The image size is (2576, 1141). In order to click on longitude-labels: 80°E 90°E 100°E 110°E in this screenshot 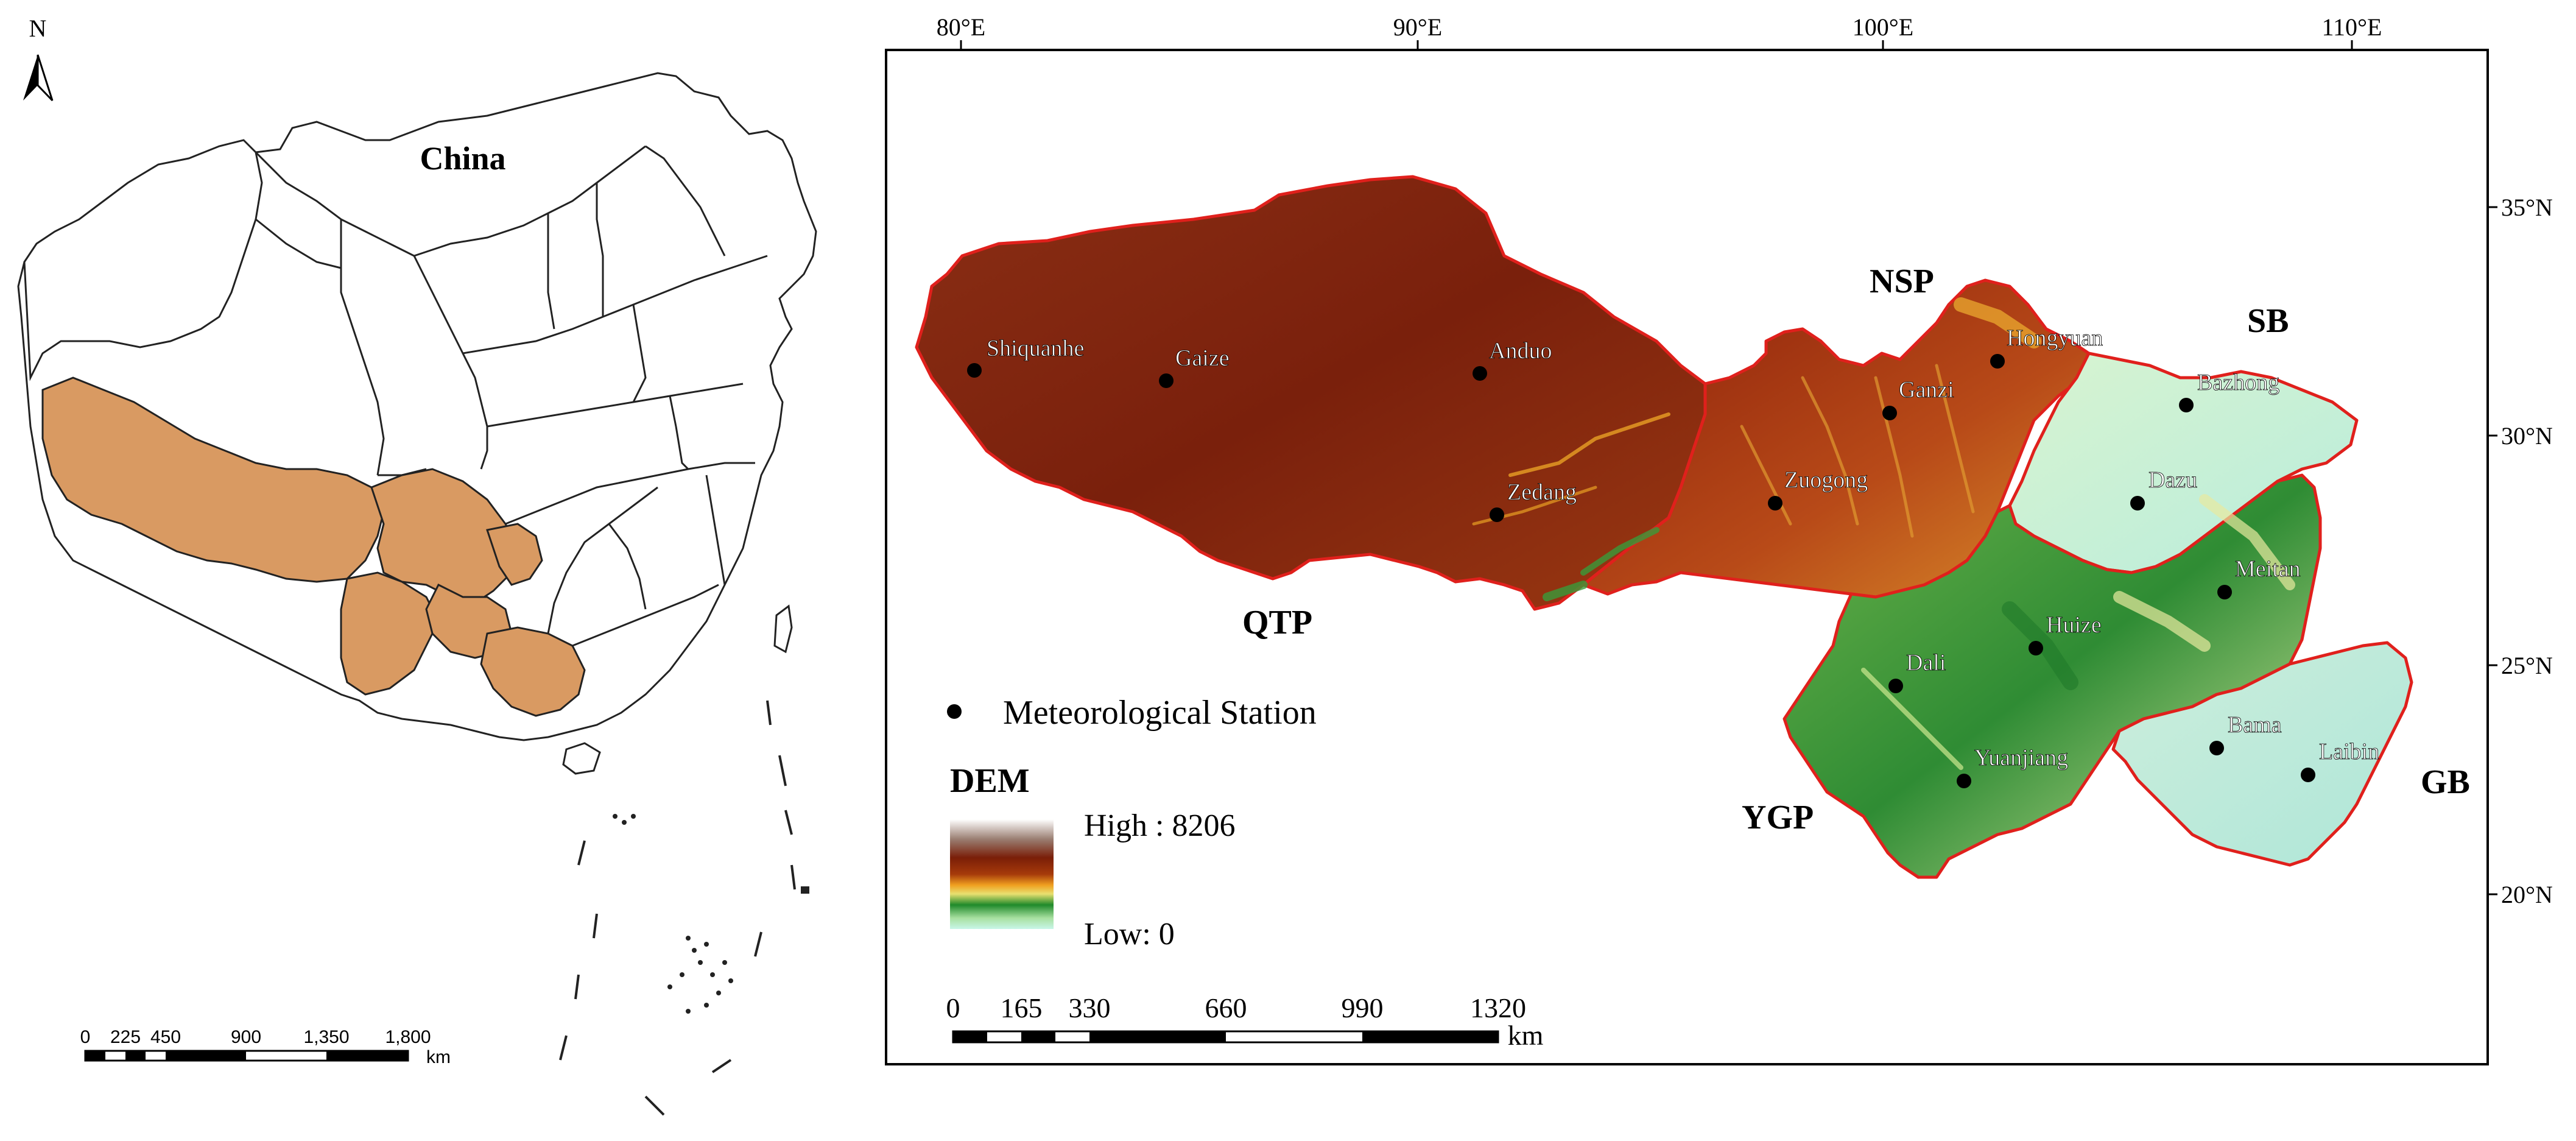, I will do `click(1659, 27)`.